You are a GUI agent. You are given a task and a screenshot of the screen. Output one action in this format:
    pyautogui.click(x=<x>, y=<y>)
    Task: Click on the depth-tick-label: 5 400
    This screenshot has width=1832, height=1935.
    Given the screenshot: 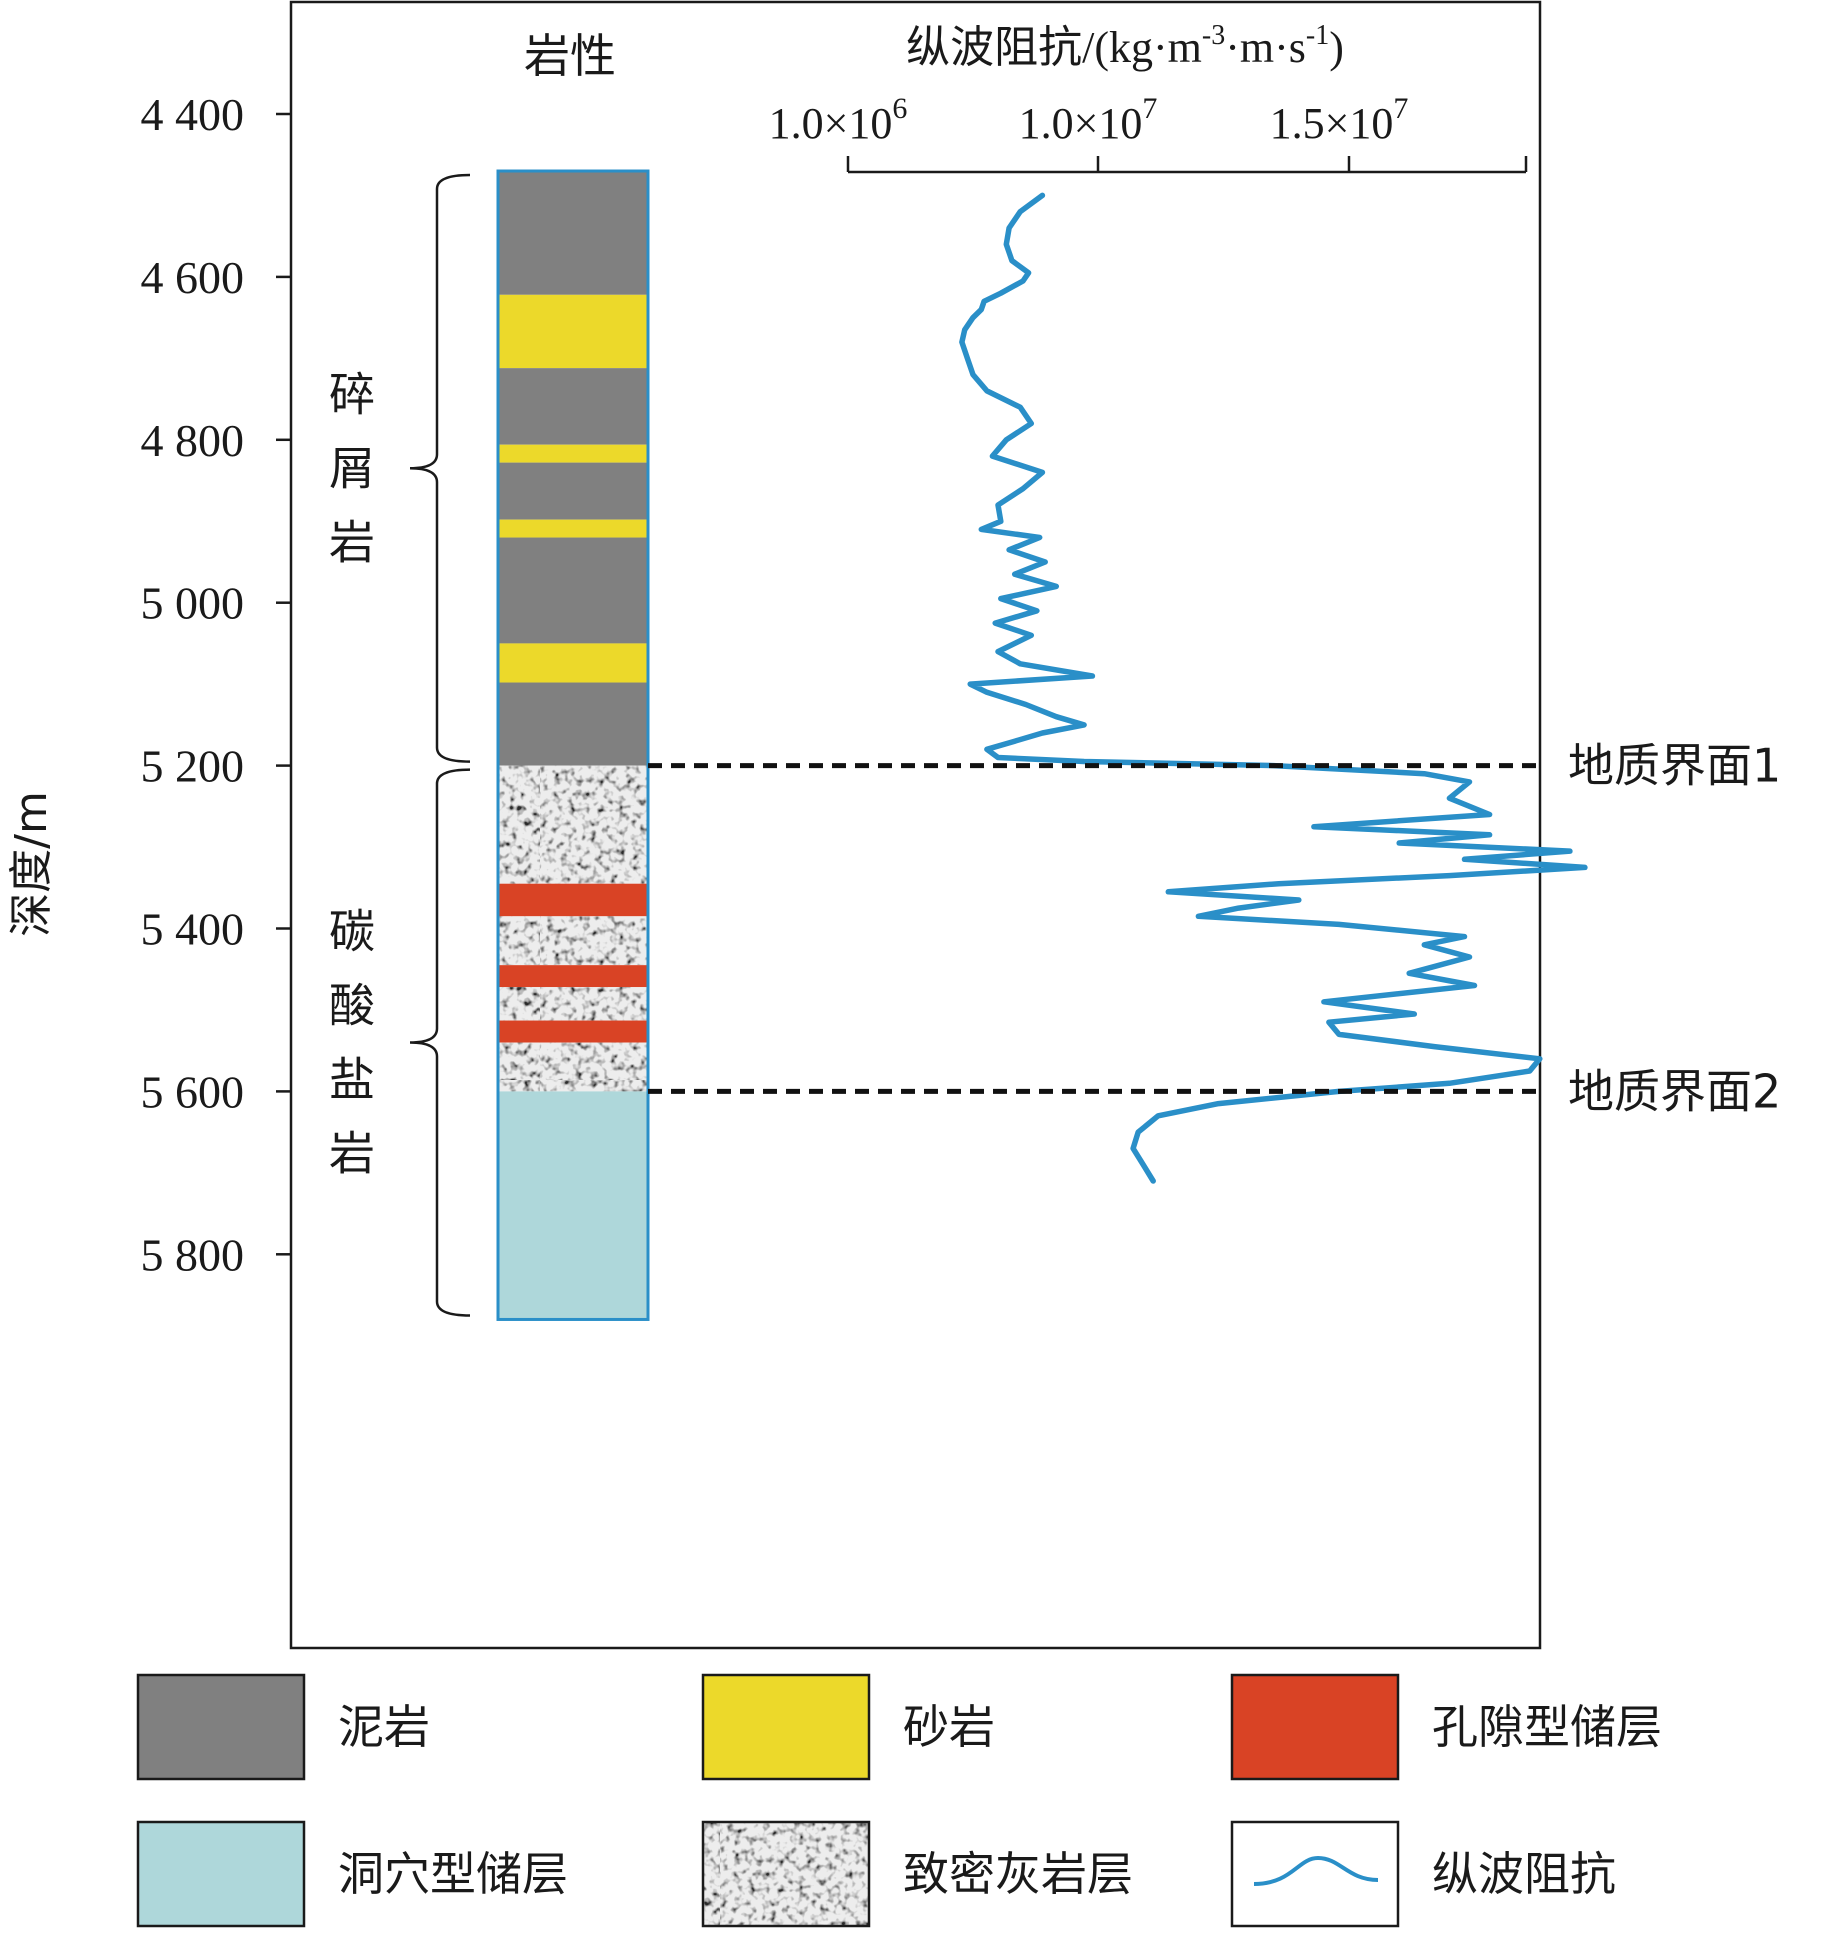 What is the action you would take?
    pyautogui.click(x=193, y=929)
    